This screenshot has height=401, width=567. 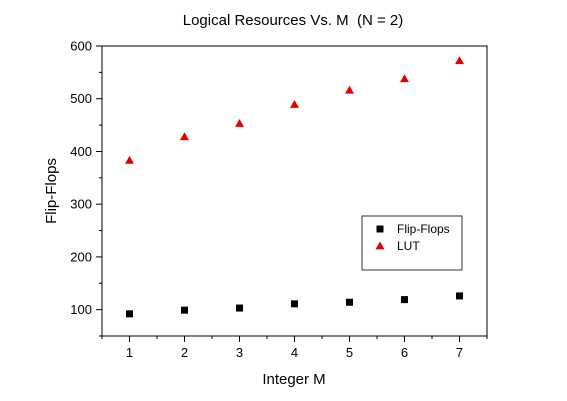 What do you see at coordinates (423, 229) in the screenshot?
I see `legend-label: Flip-Flops` at bounding box center [423, 229].